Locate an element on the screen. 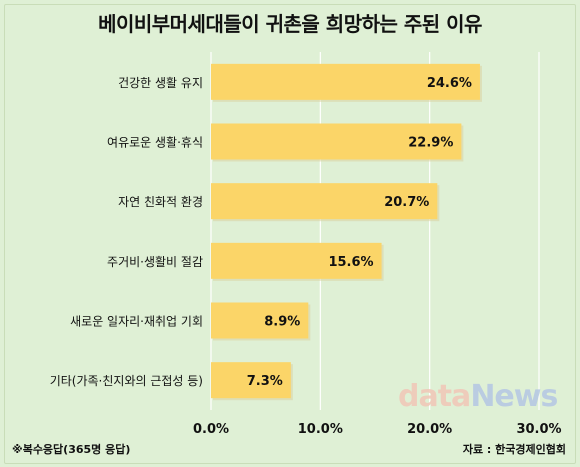 The image size is (580, 467). data-label-5: 7.3% is located at coordinates (265, 381).